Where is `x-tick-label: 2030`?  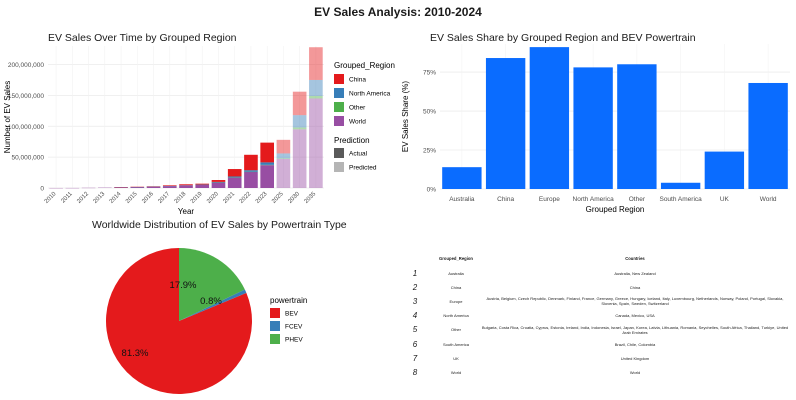
x-tick-label: 2030 is located at coordinates (294, 198).